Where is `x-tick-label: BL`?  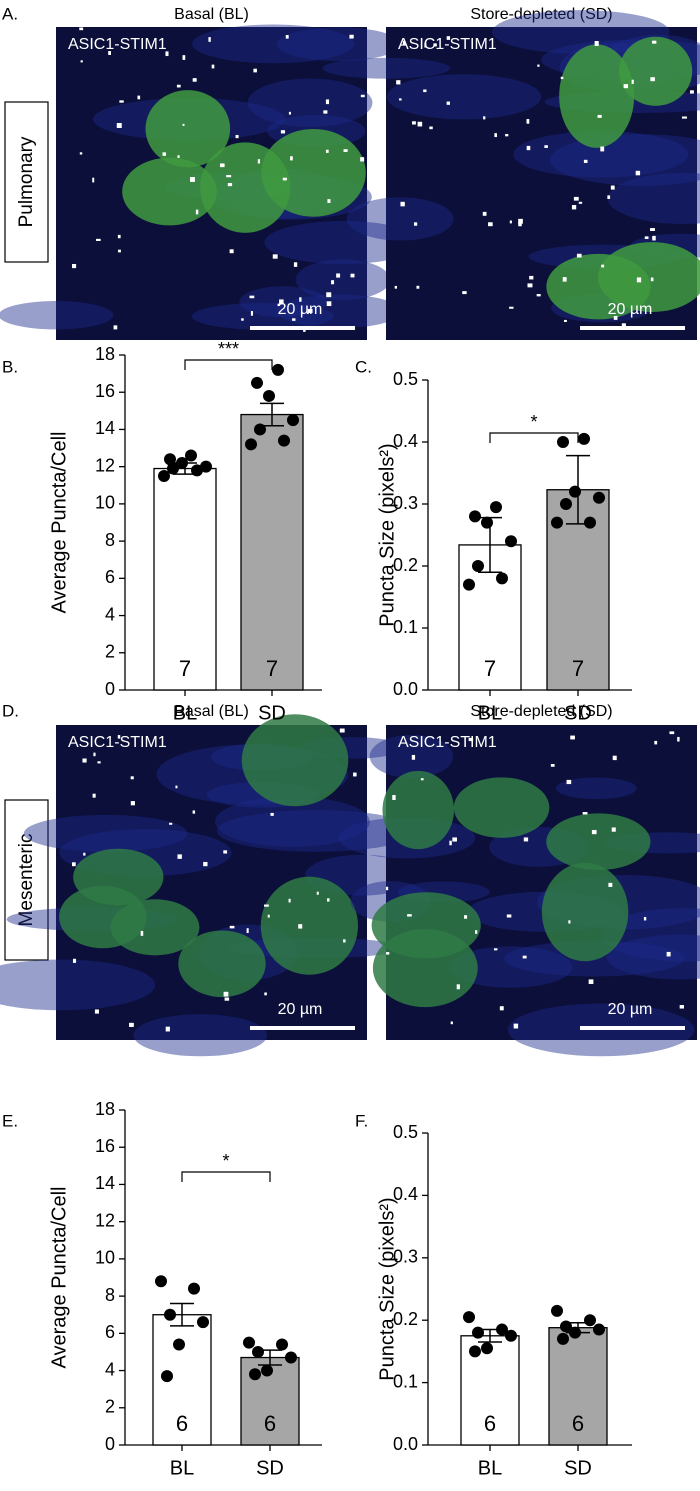
x-tick-label: BL is located at coordinates (490, 713).